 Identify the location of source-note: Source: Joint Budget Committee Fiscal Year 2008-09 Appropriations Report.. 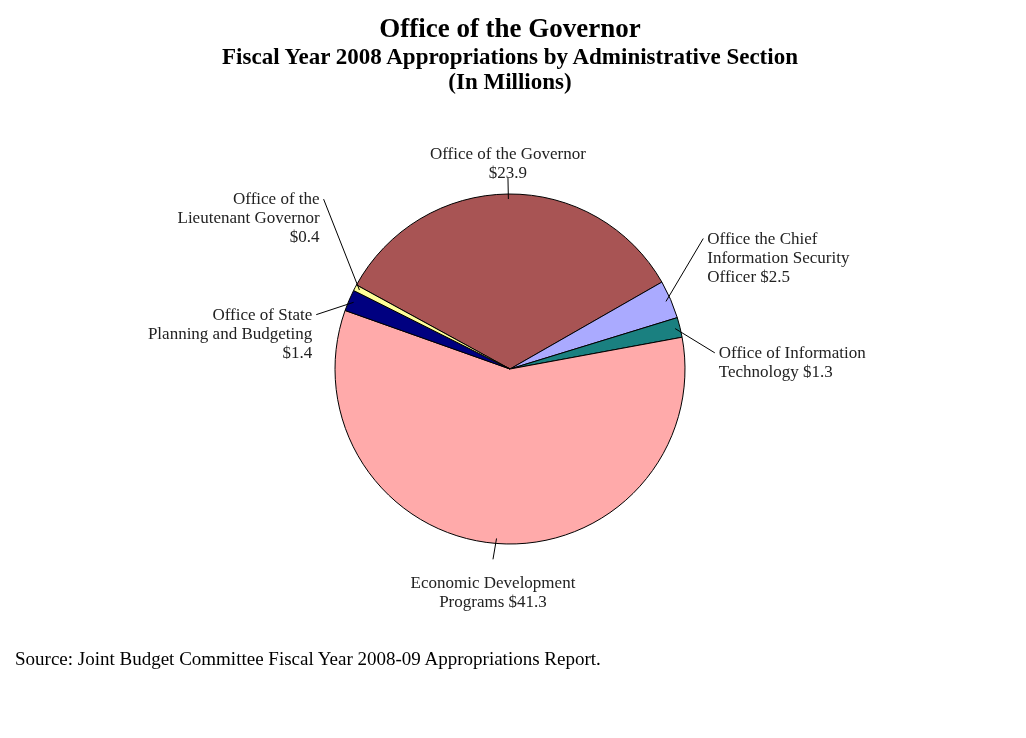
(308, 658).